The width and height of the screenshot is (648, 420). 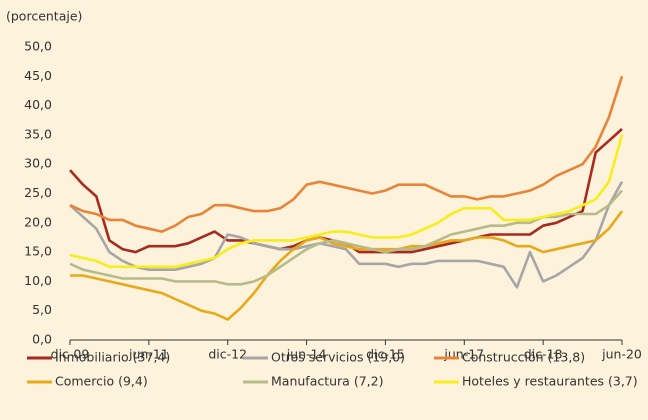 I want to click on y-tick-label: 40,0, so click(x=38, y=104).